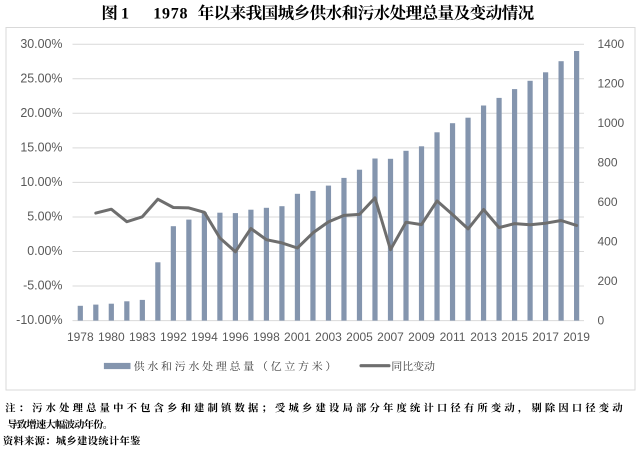  Describe the element at coordinates (41, 113) in the screenshot. I see `svg-text: 20.00%` at that location.